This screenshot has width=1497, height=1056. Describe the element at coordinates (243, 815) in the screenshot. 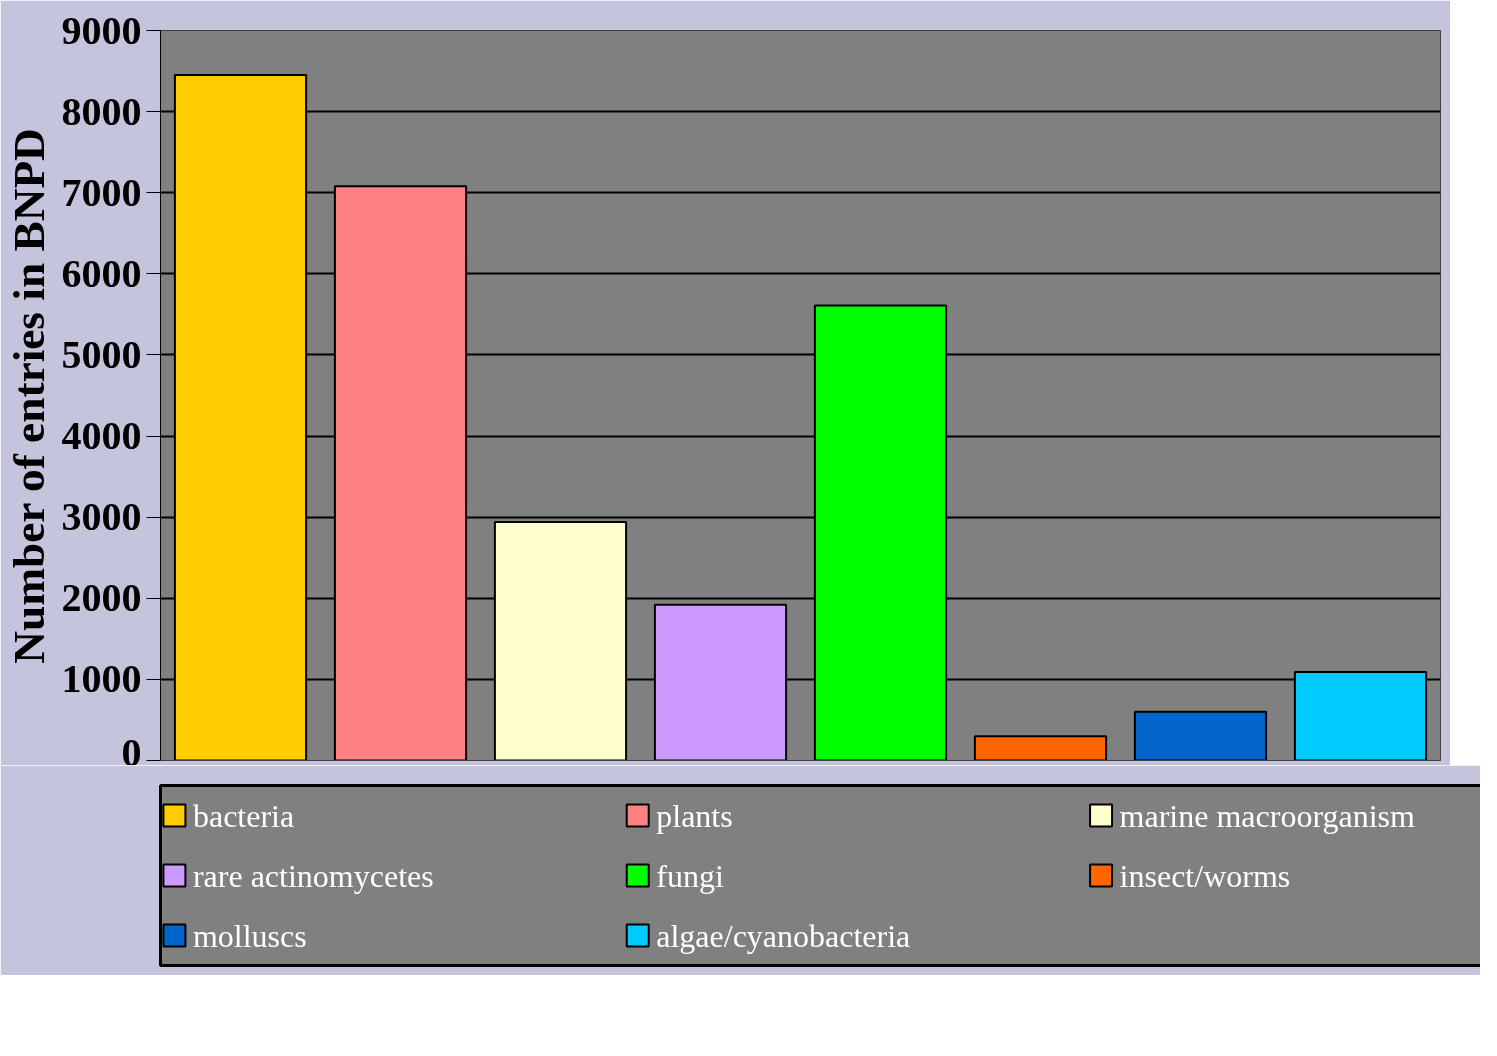

I see `legend-label: bacteria` at that location.